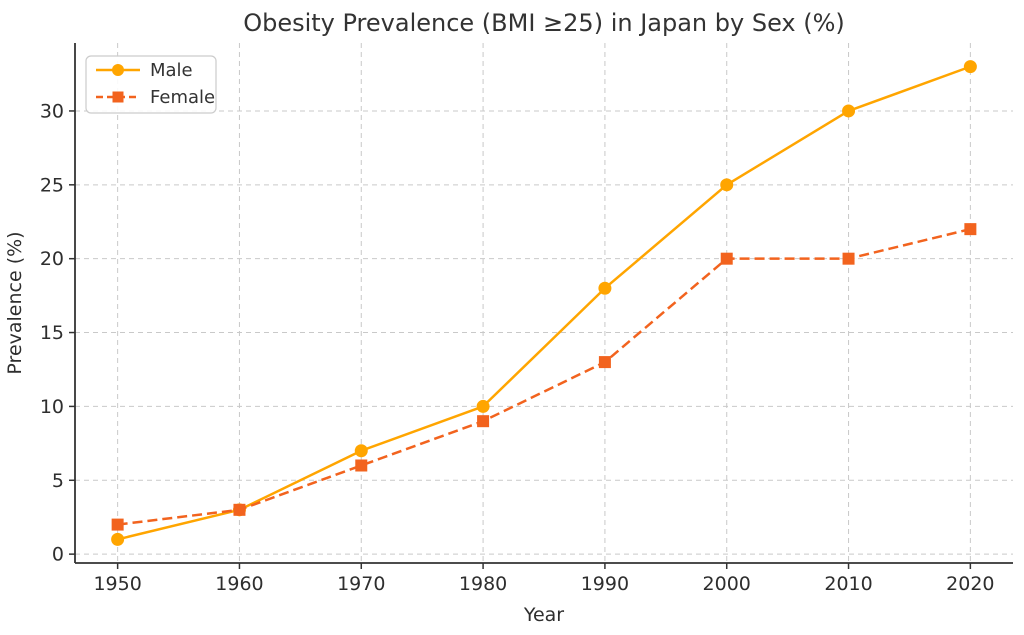 This screenshot has height=635, width=1024. What do you see at coordinates (605, 584) in the screenshot?
I see `x-tick-label: 1990` at bounding box center [605, 584].